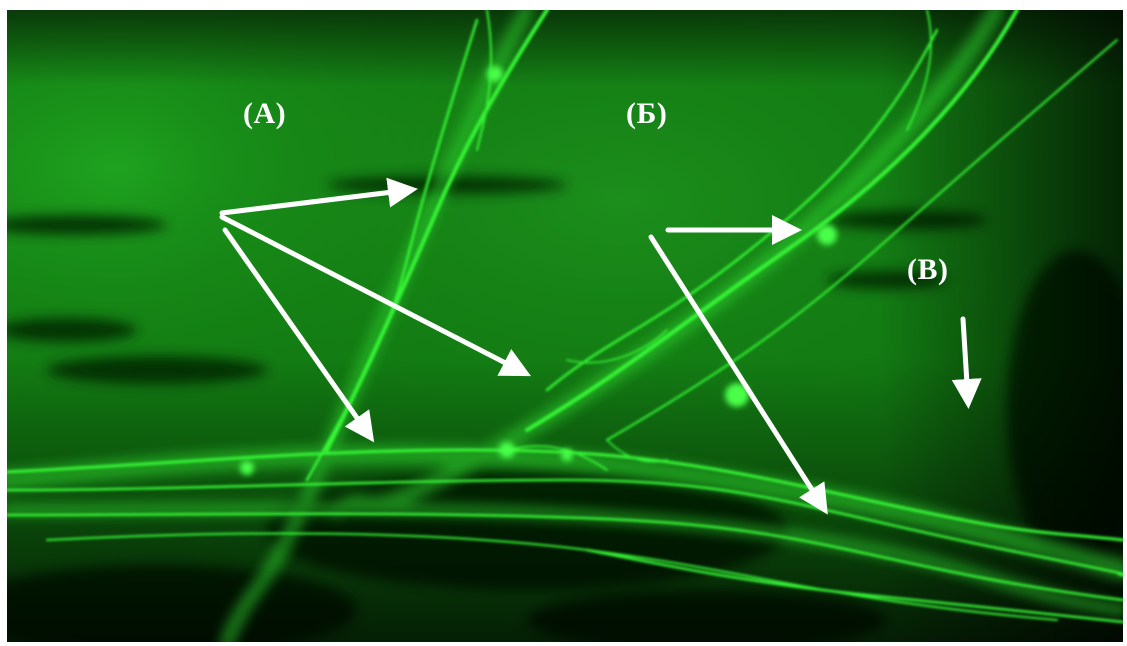  What do you see at coordinates (928, 269) in the screenshot?
I see `panel-label-v: (В)` at bounding box center [928, 269].